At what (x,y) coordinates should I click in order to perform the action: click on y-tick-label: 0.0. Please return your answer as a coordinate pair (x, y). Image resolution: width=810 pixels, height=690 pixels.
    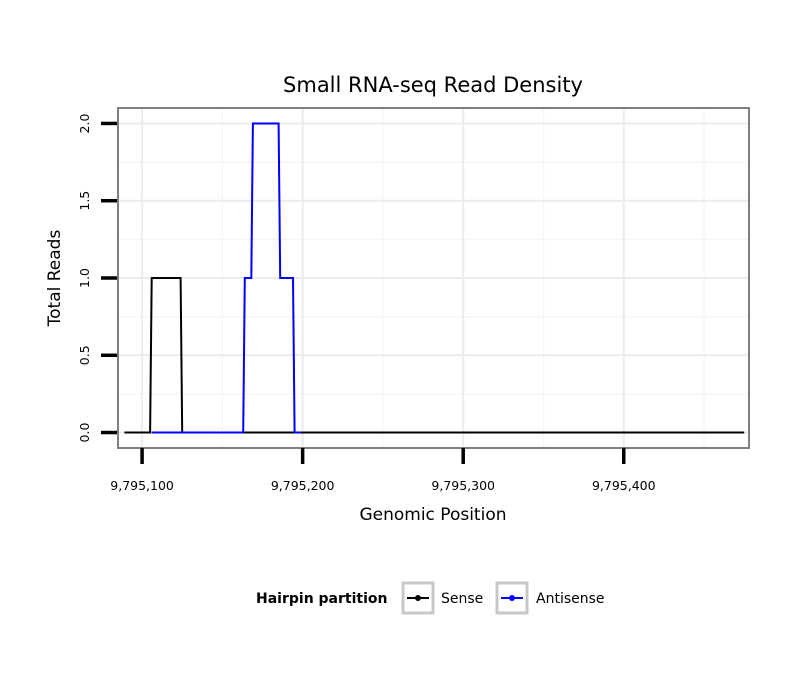
    Looking at the image, I should click on (84, 433).